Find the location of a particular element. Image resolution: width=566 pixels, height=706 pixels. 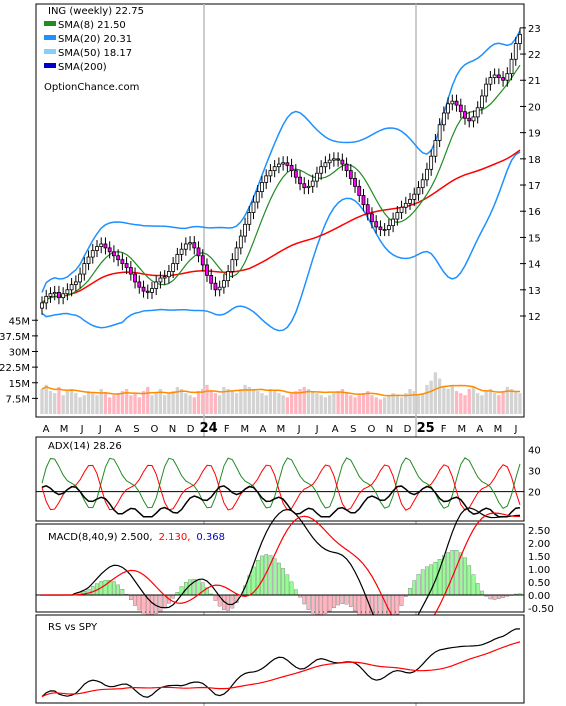

price-tick-label: 13 is located at coordinates (534, 291).